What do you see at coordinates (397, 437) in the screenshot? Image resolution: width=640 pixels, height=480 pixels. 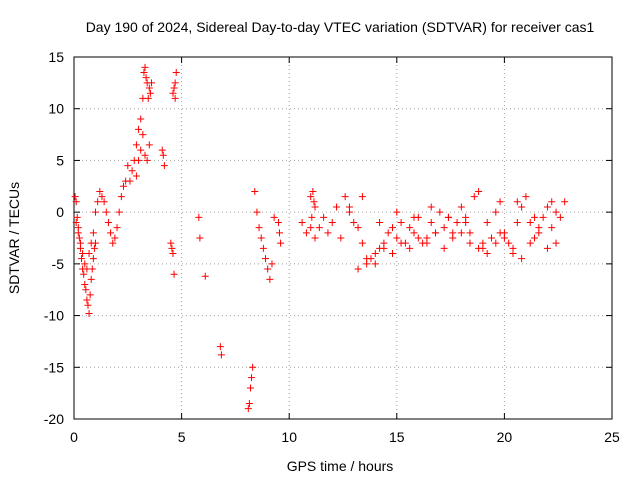 I see `x-tick-label: 15` at bounding box center [397, 437].